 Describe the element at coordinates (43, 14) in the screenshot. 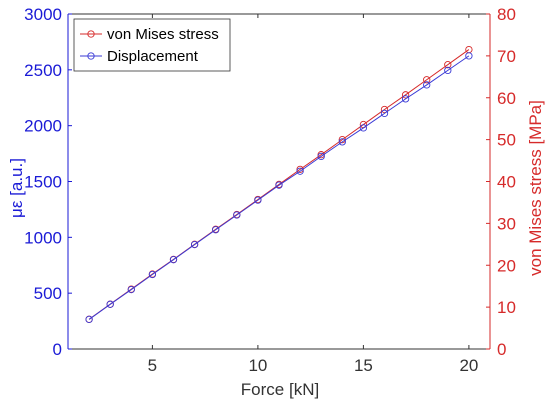

I see `left-y-tick-label: 3000` at that location.